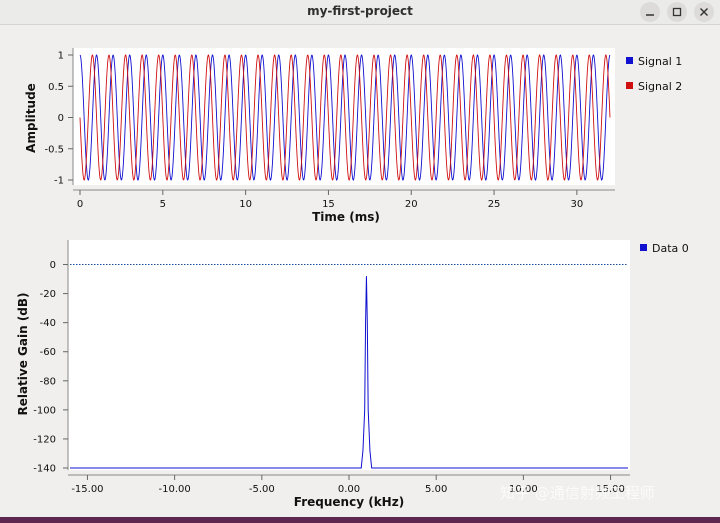  I want to click on time-y-label: Amplitude, so click(31, 118).